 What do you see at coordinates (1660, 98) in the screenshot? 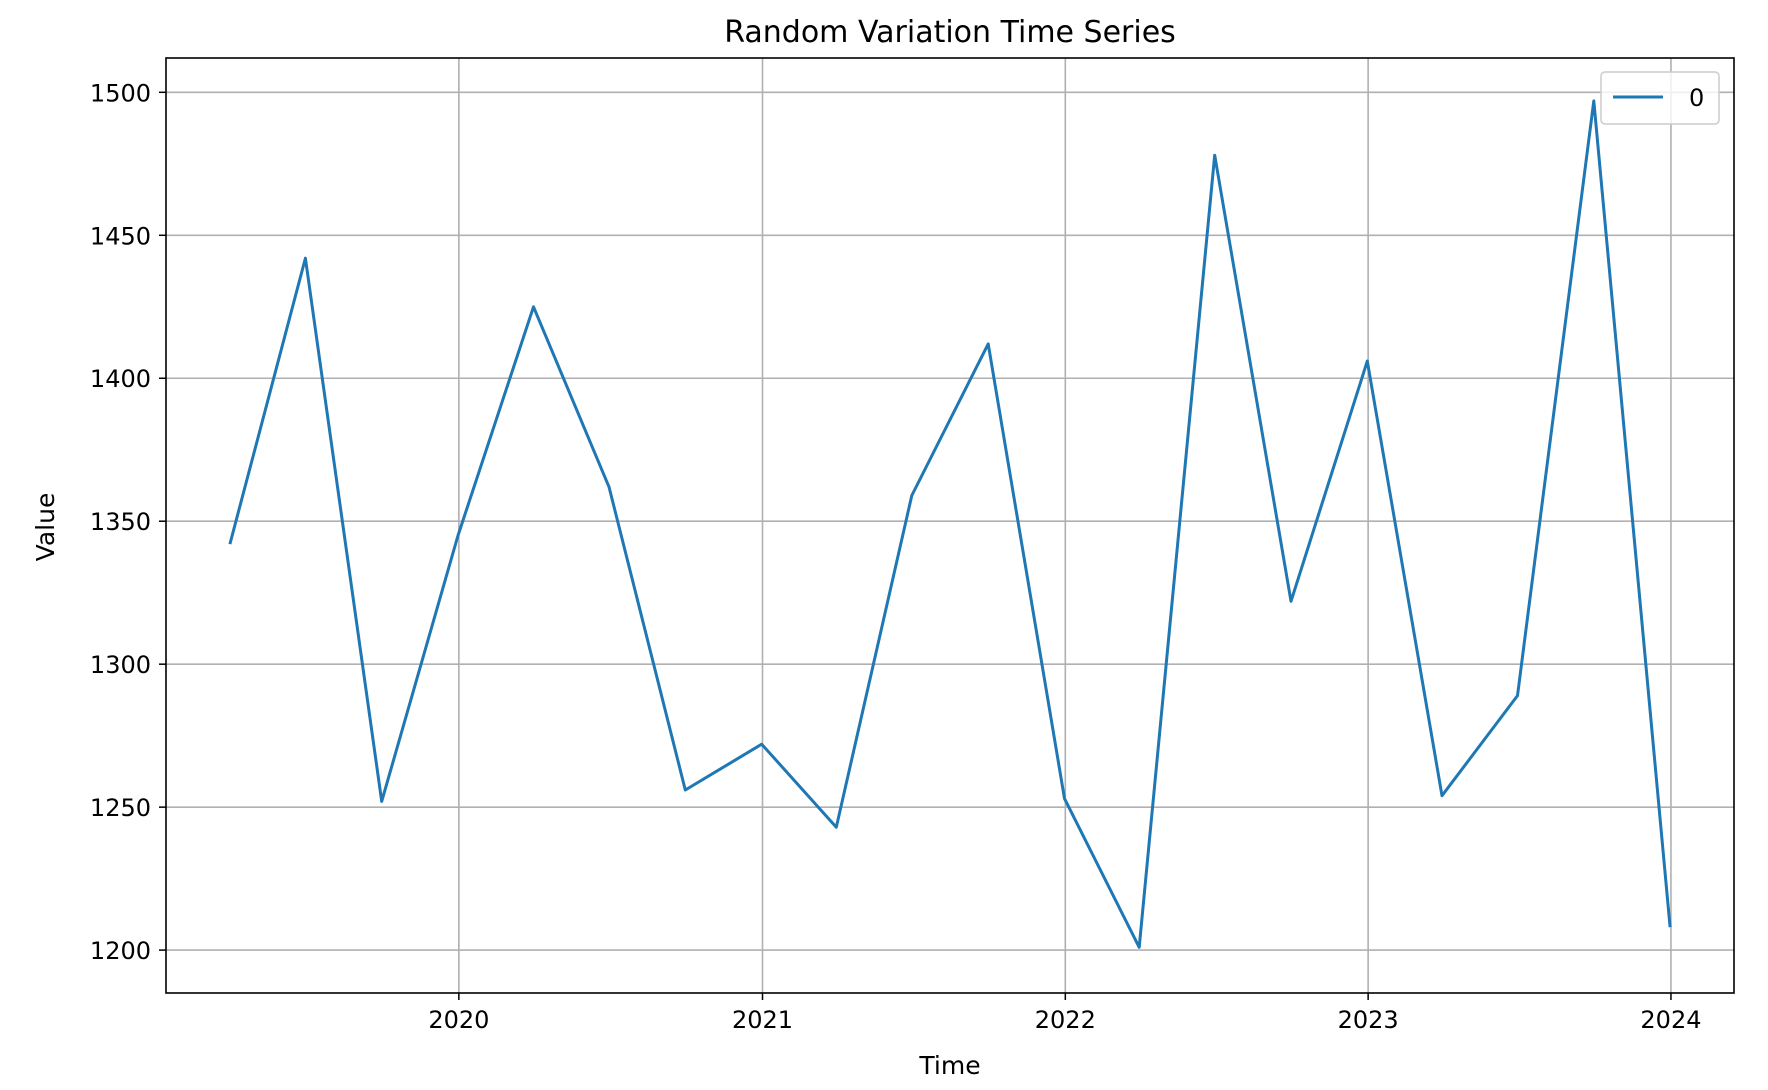
I see `legend: 0` at bounding box center [1660, 98].